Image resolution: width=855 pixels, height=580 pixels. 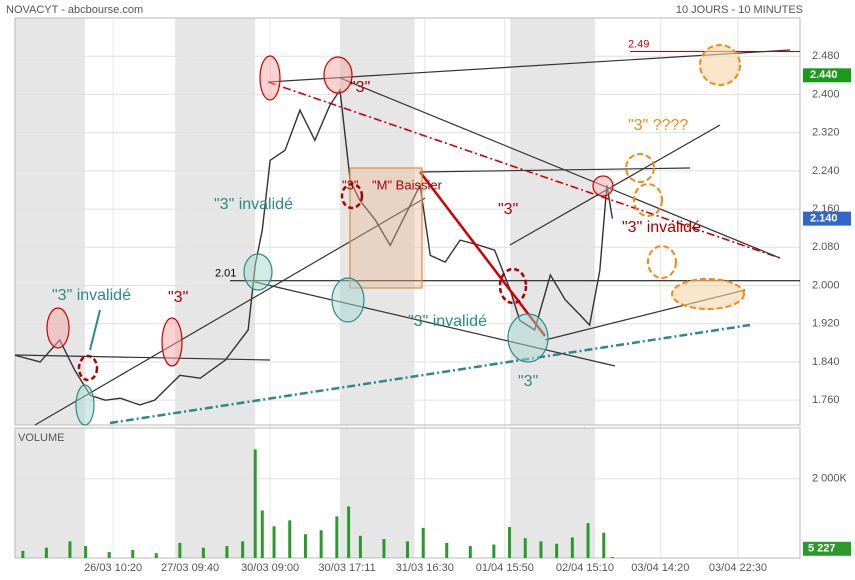 I want to click on y-tick-label: 2.000, so click(x=826, y=285).